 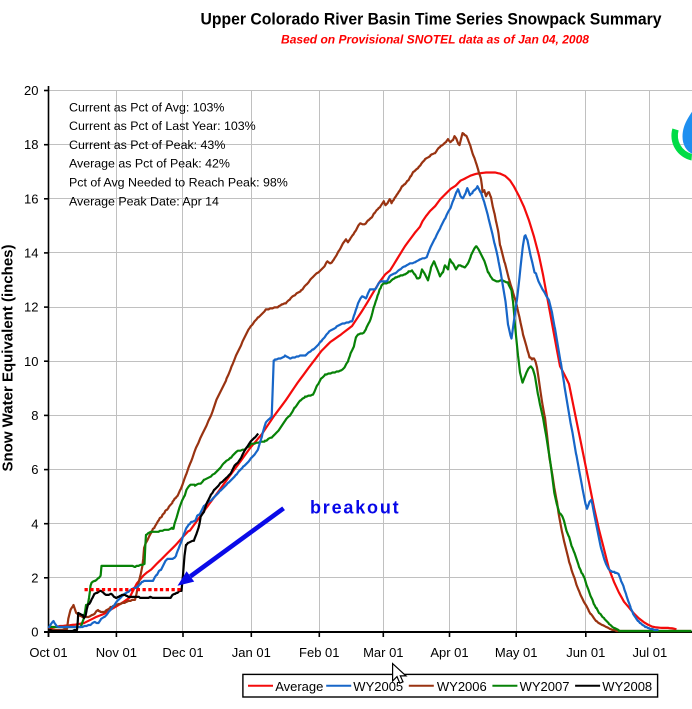 What do you see at coordinates (355, 508) in the screenshot?
I see `svg-text: breakout` at bounding box center [355, 508].